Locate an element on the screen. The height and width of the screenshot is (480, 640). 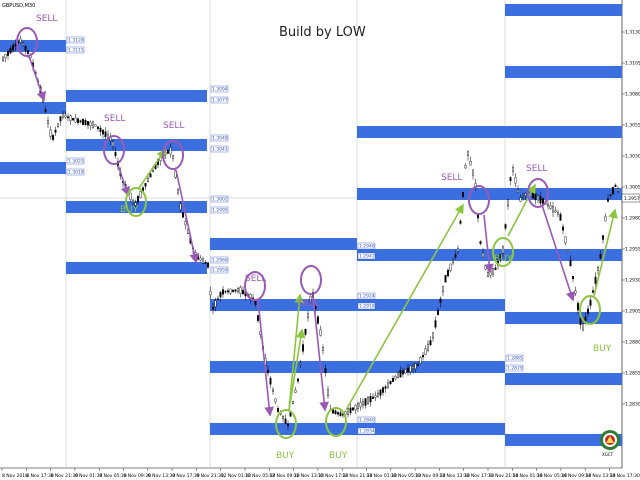
level-label-text: 1.3094 is located at coordinates (220, 90).